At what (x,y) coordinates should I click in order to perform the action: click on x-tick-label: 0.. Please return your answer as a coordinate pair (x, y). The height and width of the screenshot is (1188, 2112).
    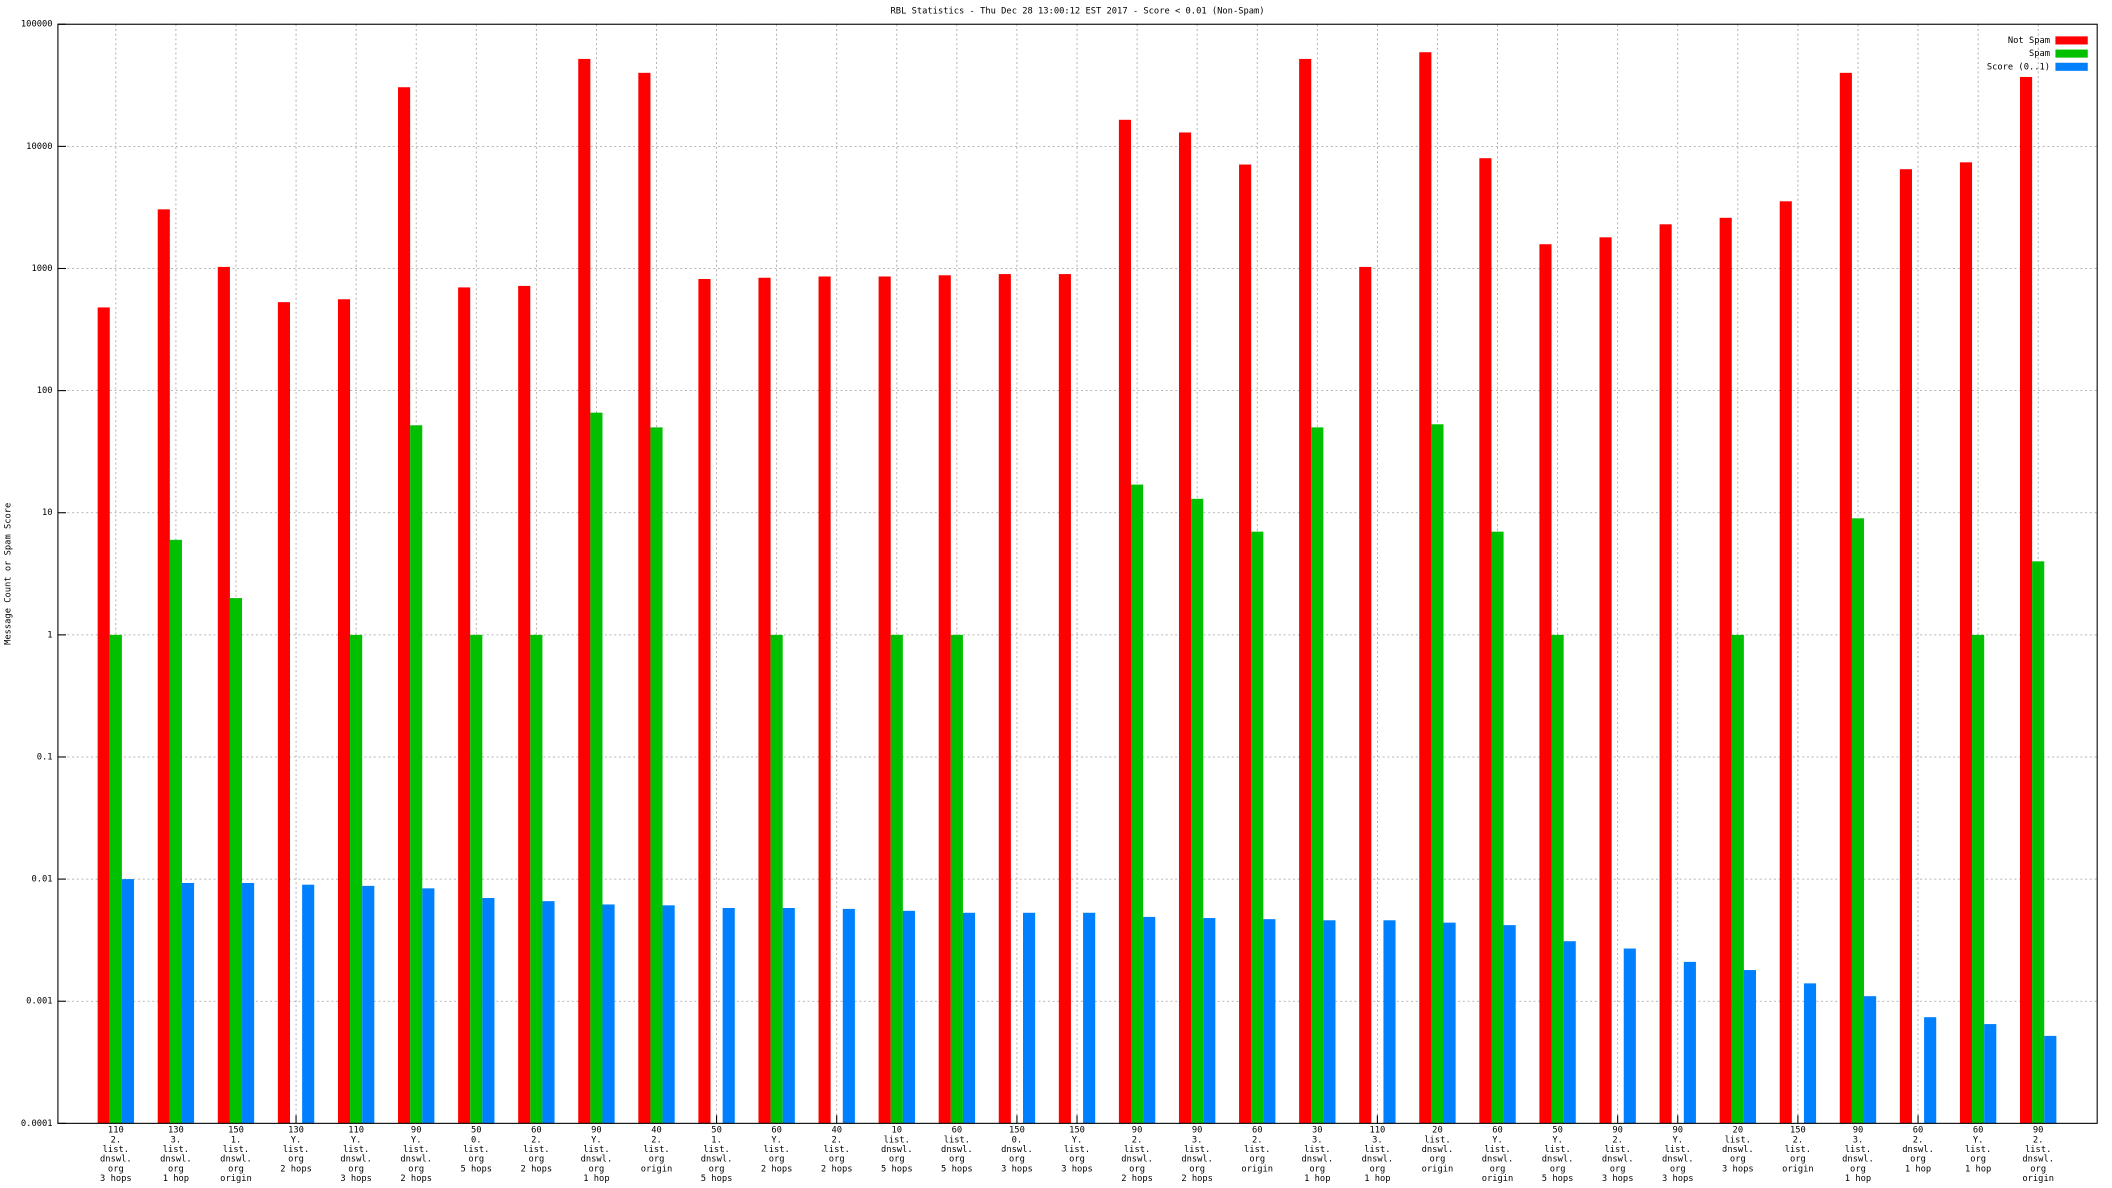
    Looking at the image, I should click on (1017, 1140).